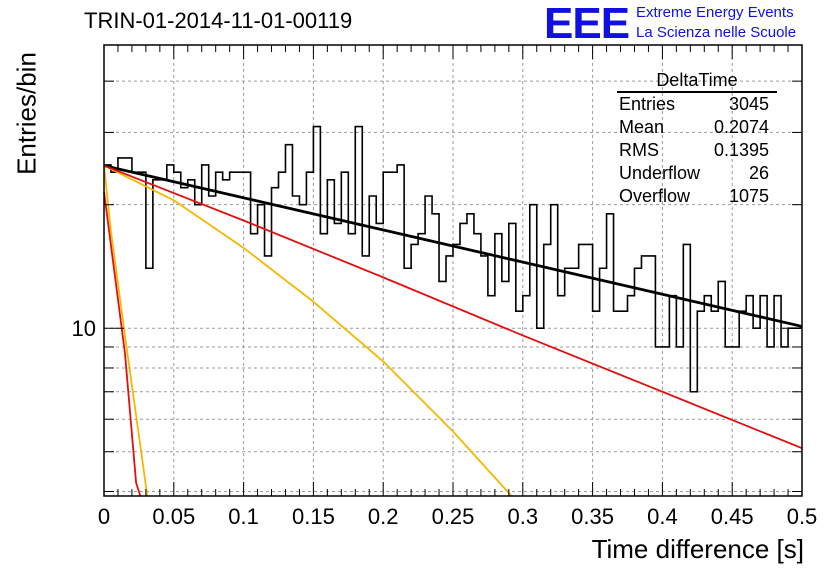 Image resolution: width=836 pixels, height=572 pixels. What do you see at coordinates (523, 516) in the screenshot?
I see `x-tick-label: 0.3` at bounding box center [523, 516].